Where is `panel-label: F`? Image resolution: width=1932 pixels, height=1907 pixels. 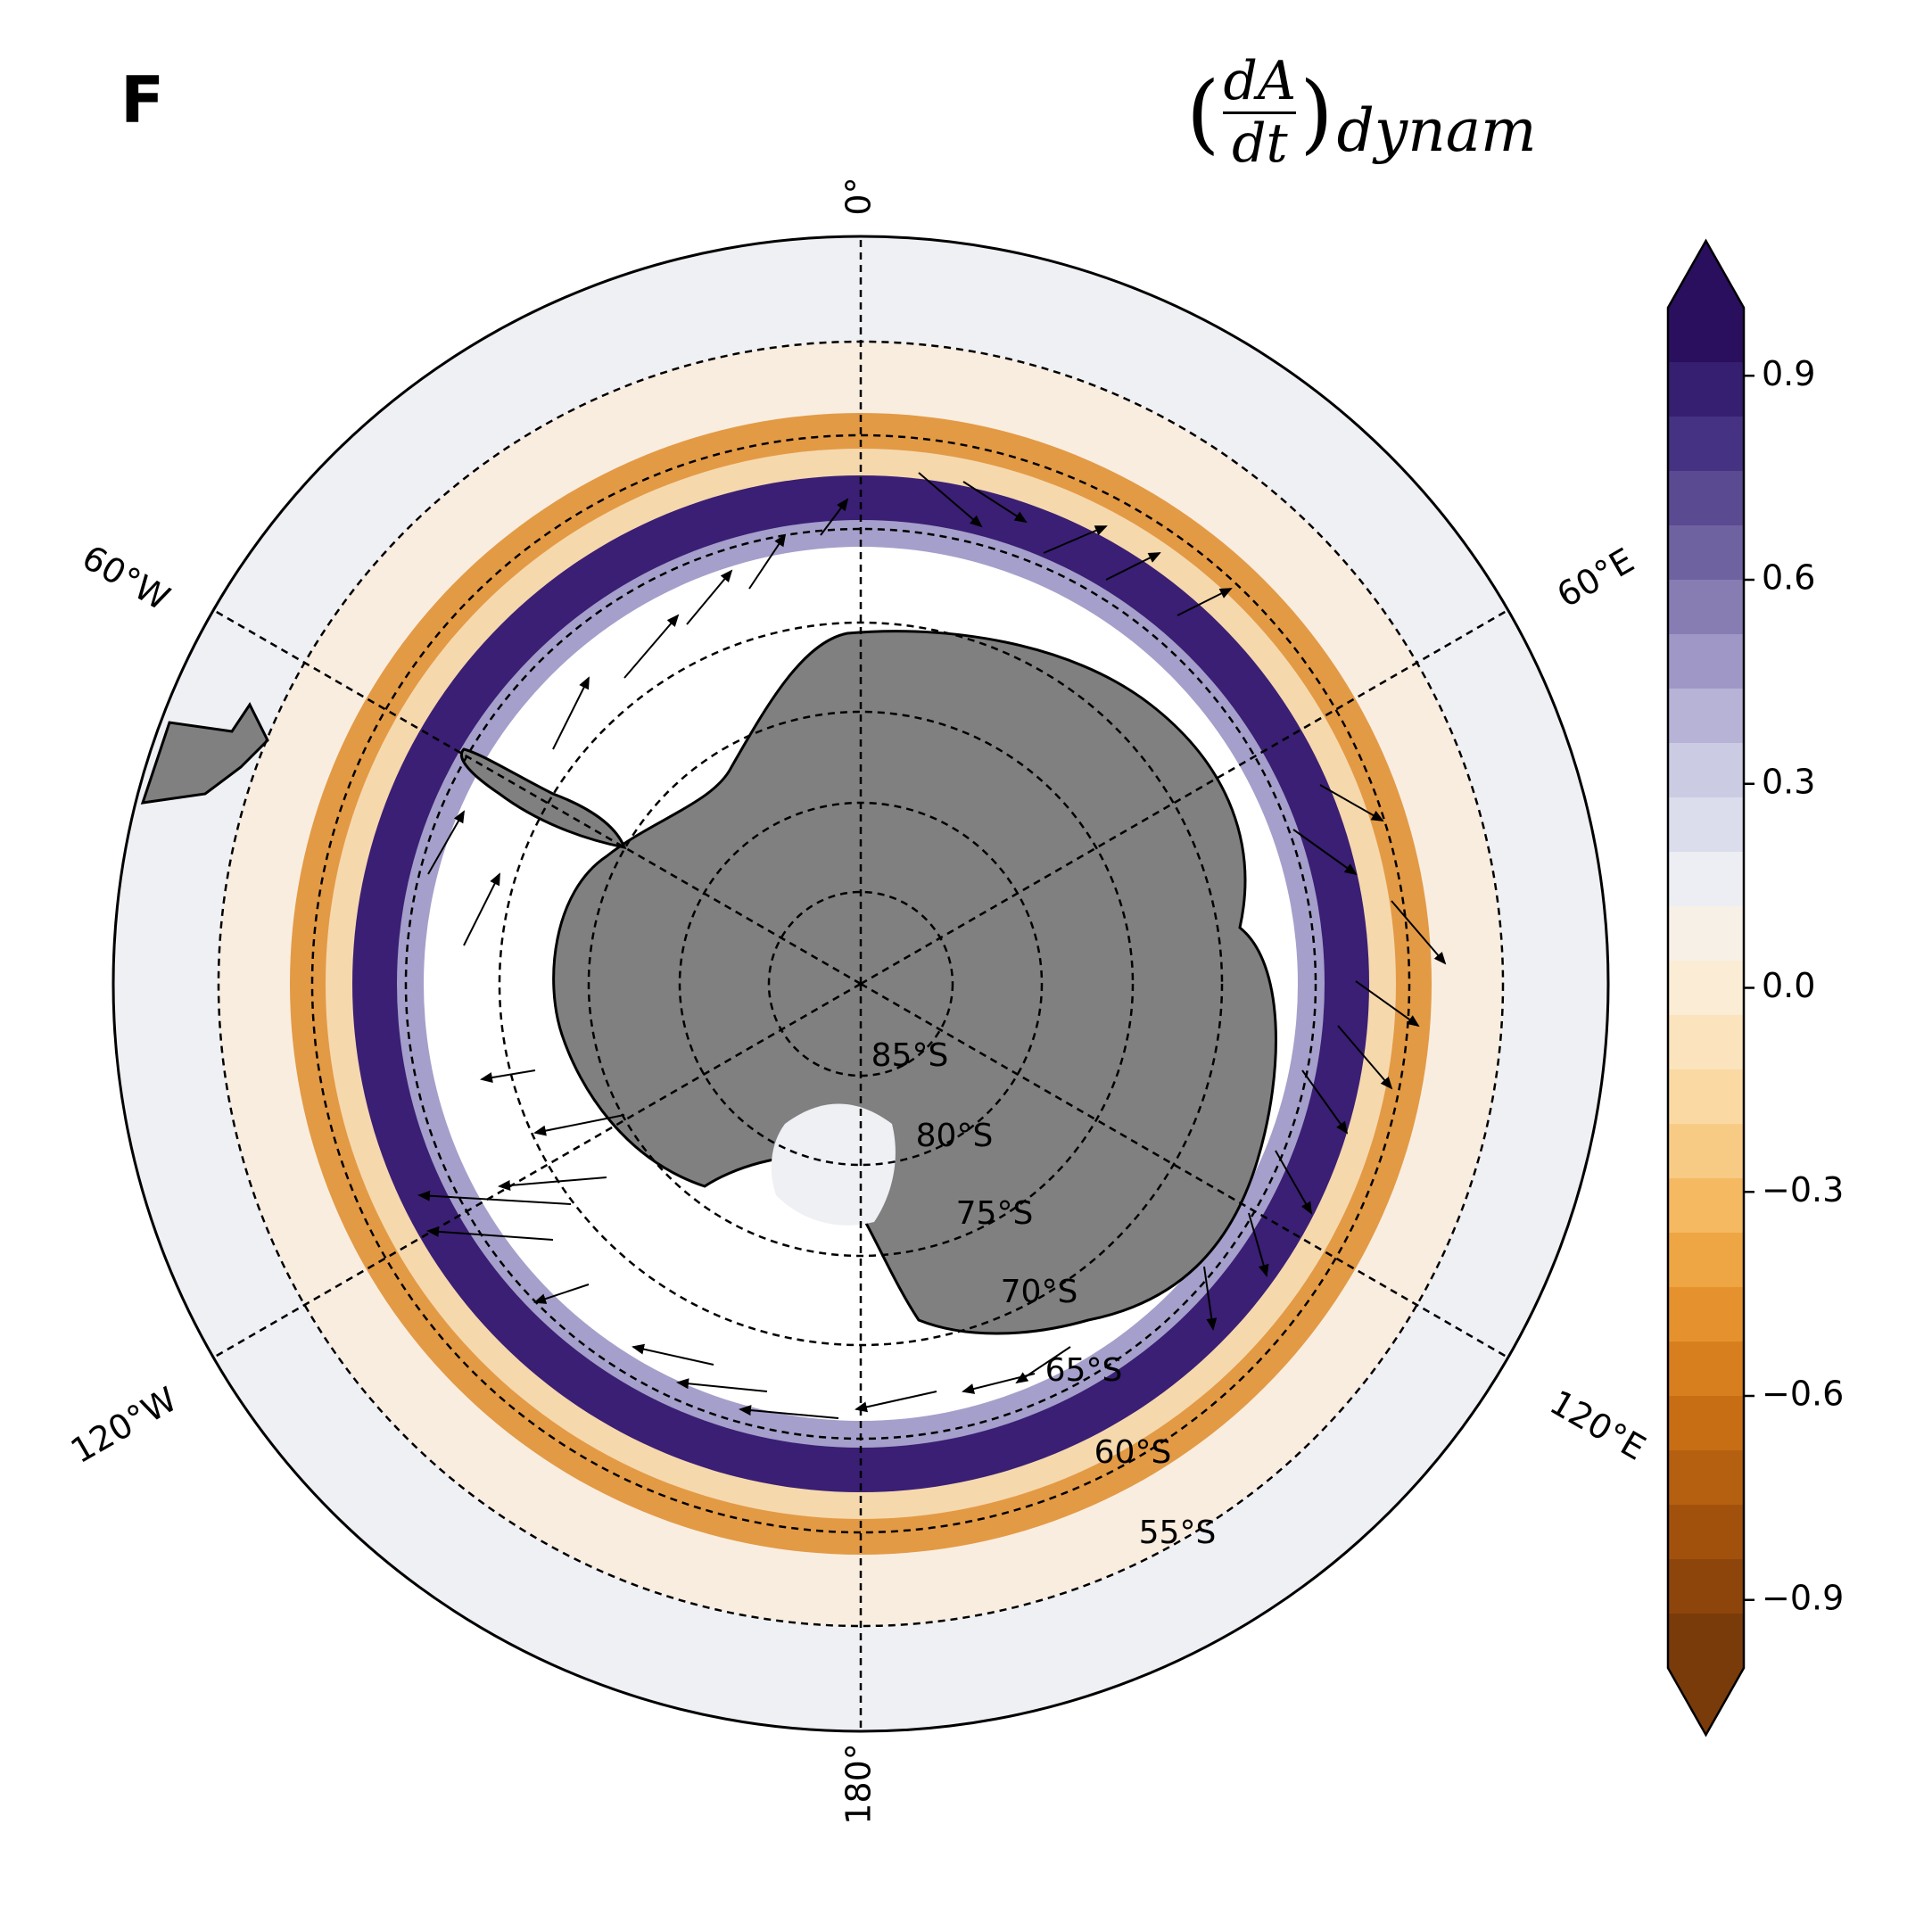 panel-label: F is located at coordinates (142, 99).